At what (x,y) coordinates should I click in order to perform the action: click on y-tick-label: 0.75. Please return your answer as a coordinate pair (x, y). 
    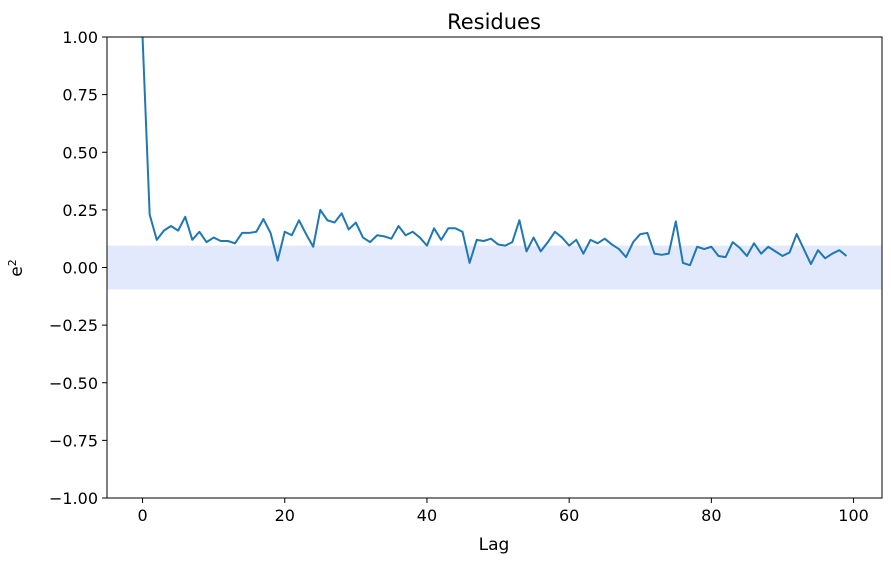
    Looking at the image, I should click on (80, 95).